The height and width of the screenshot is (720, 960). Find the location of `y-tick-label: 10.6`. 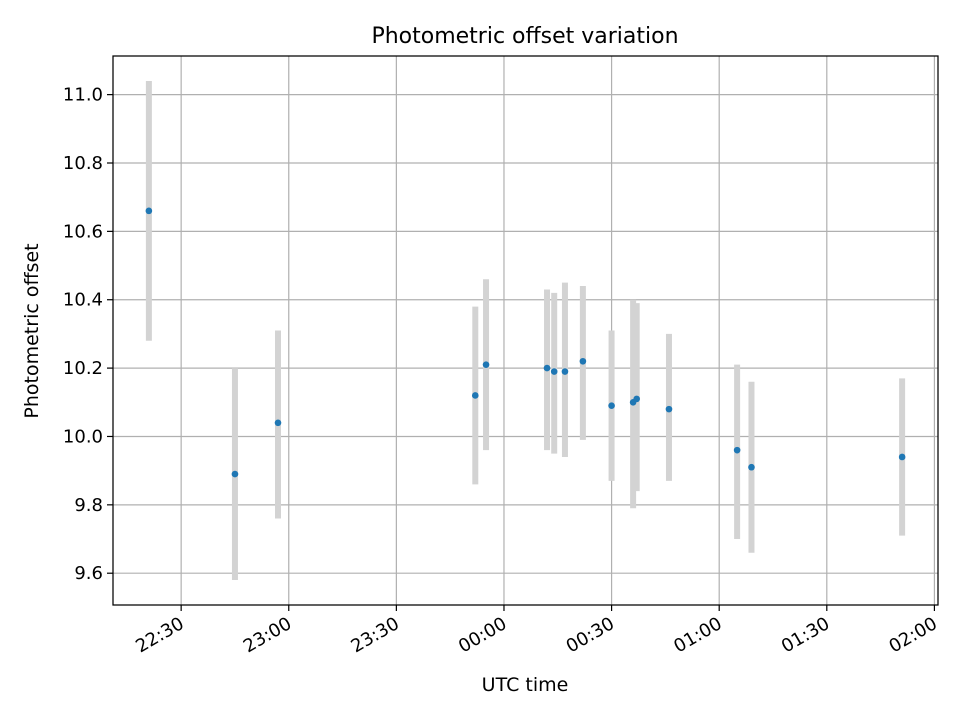

y-tick-label: 10.6 is located at coordinates (83, 231).